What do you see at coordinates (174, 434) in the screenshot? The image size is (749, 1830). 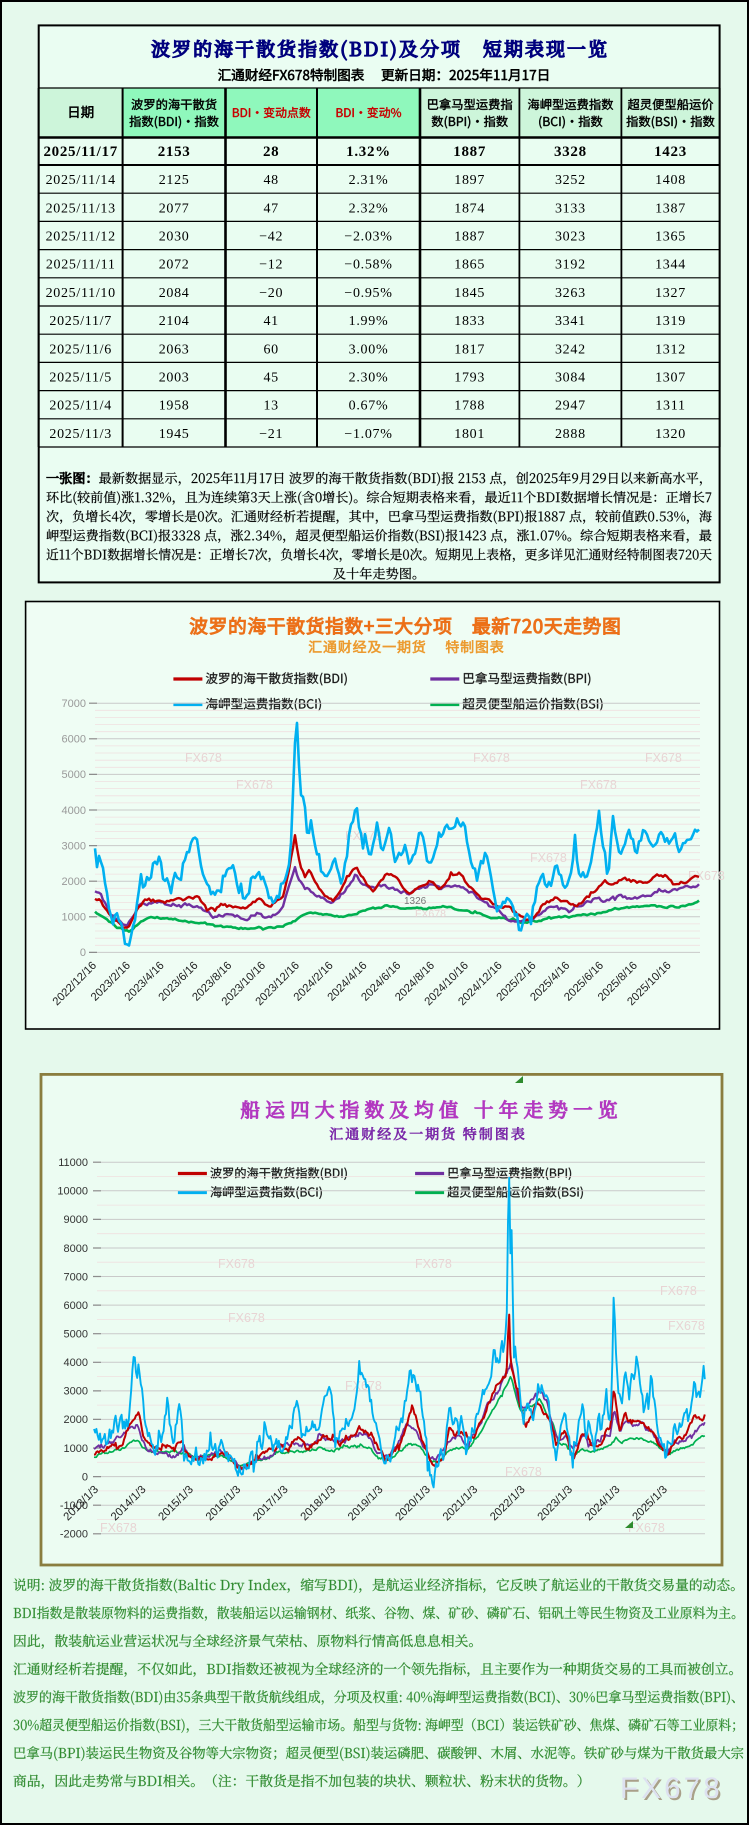 I see `svg-text: 1945` at bounding box center [174, 434].